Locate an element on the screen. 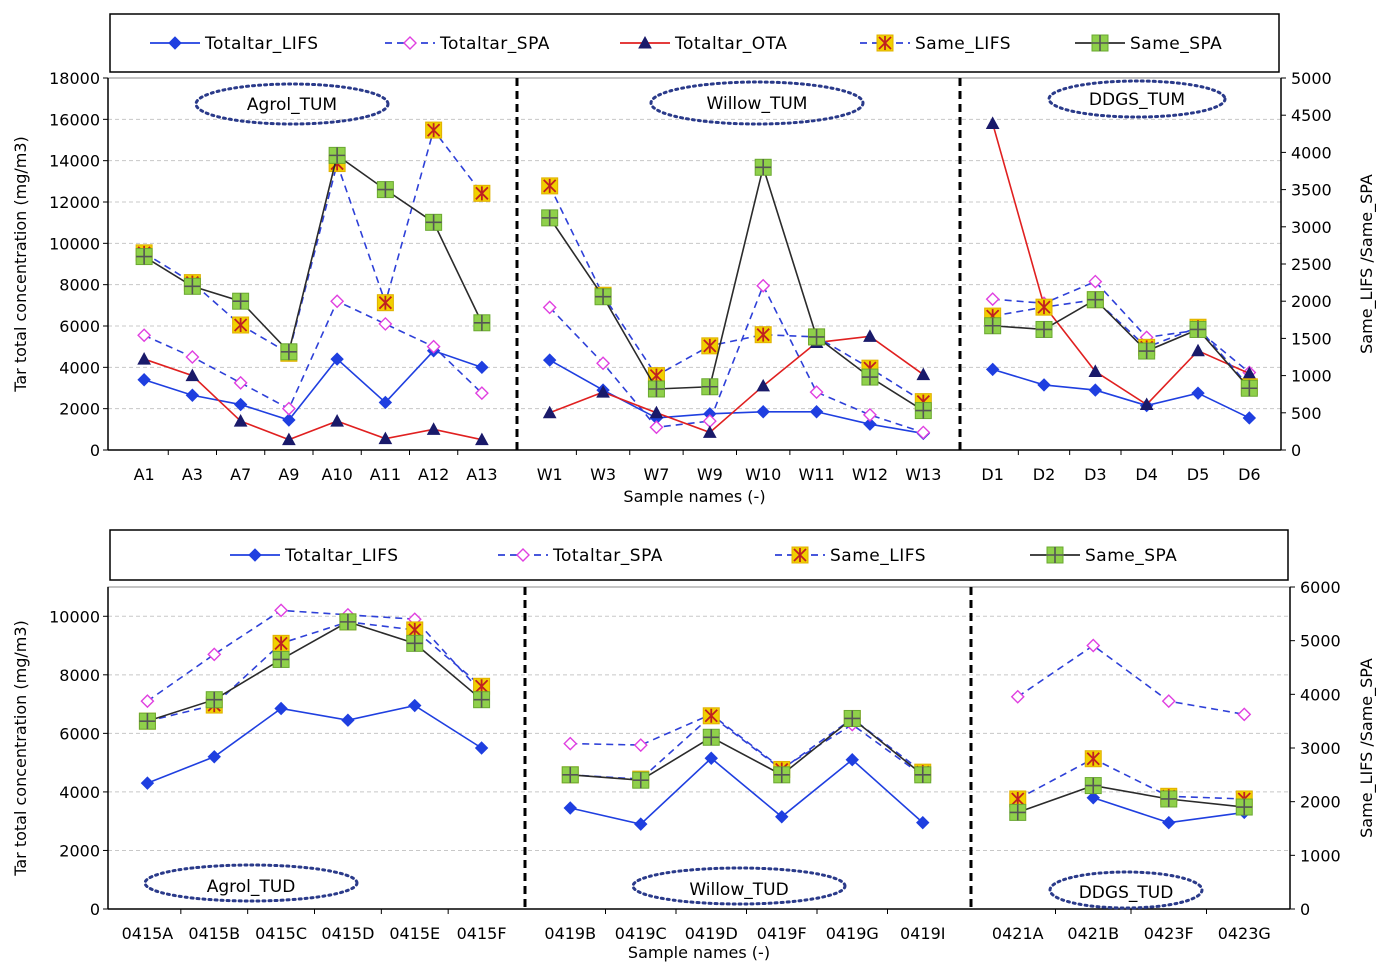 This screenshot has height=965, width=1381. x-tick-label: D5 is located at coordinates (1198, 474).